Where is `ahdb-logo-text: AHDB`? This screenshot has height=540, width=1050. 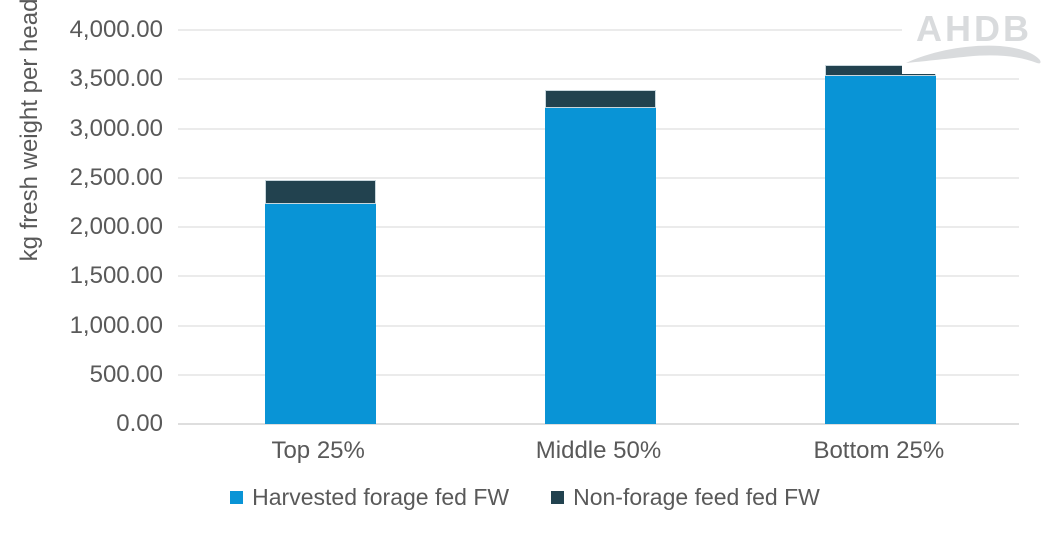 ahdb-logo-text: AHDB is located at coordinates (974, 28).